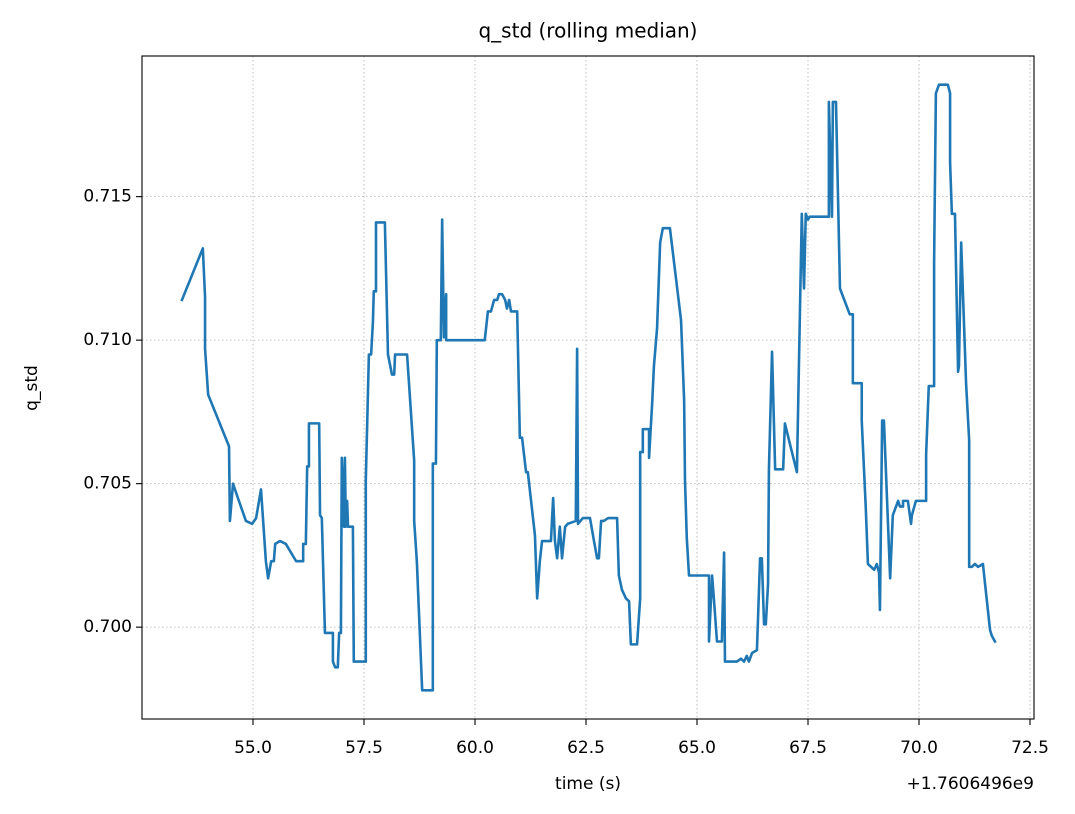  Describe the element at coordinates (107, 340) in the screenshot. I see `y-tick-label: 0.710` at that location.